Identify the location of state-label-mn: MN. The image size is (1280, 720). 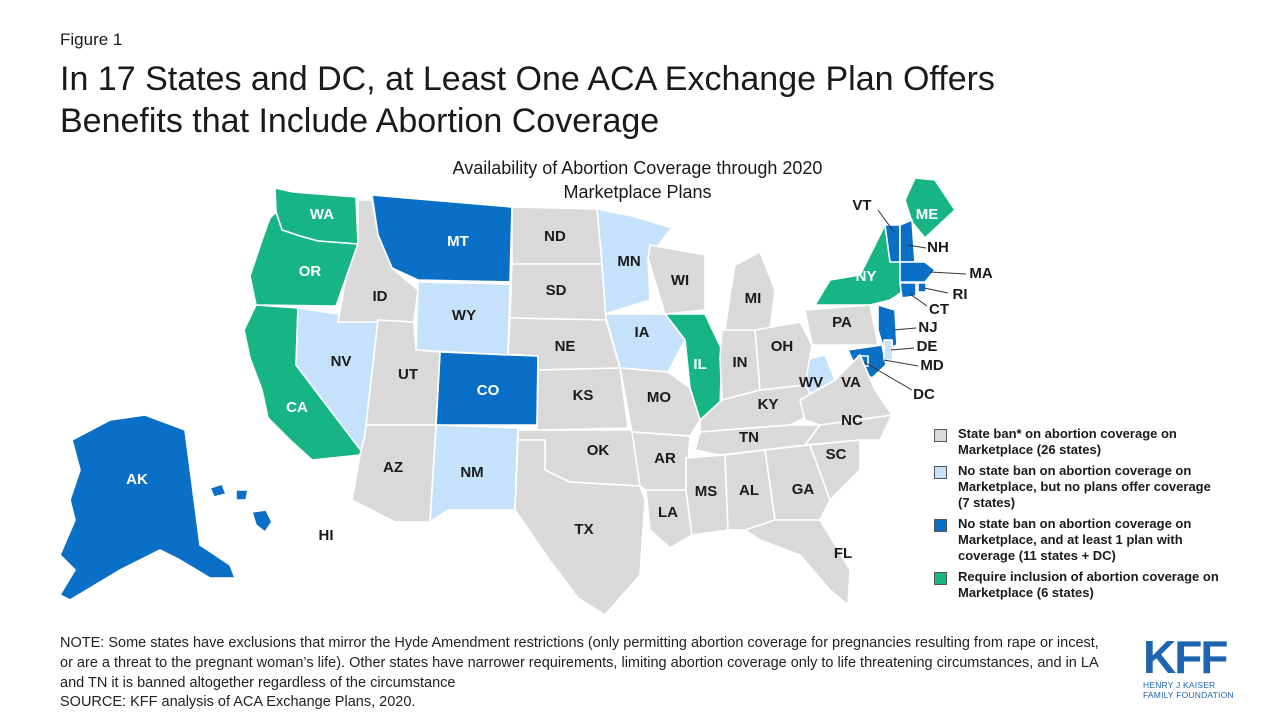
(628, 261).